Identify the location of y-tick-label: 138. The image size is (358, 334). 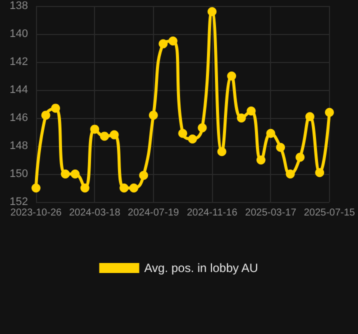
(19, 6).